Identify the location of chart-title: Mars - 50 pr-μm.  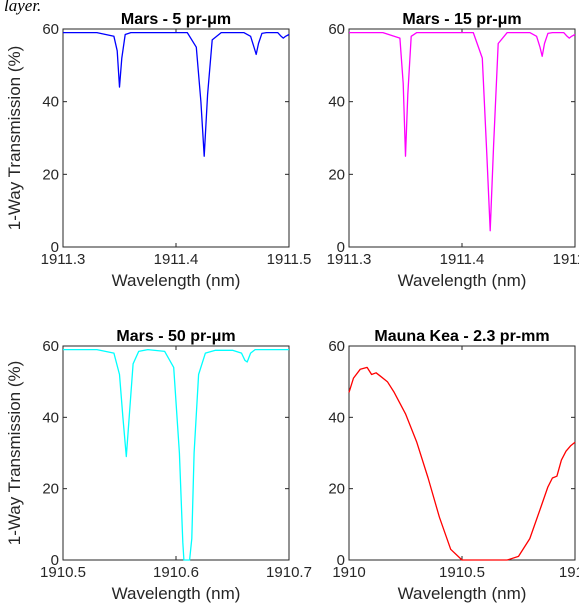
(175, 336).